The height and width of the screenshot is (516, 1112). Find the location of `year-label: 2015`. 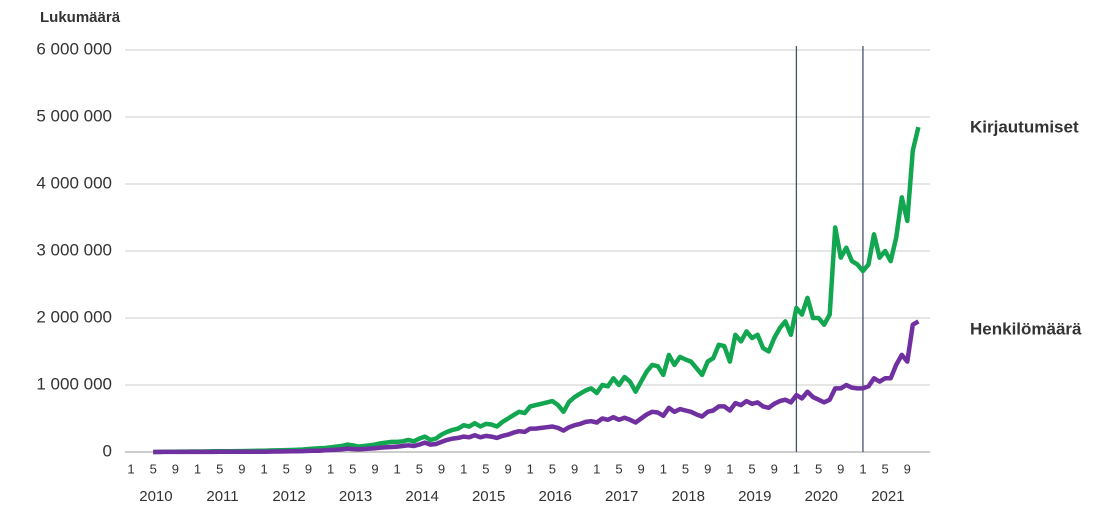

year-label: 2015 is located at coordinates (488, 496).